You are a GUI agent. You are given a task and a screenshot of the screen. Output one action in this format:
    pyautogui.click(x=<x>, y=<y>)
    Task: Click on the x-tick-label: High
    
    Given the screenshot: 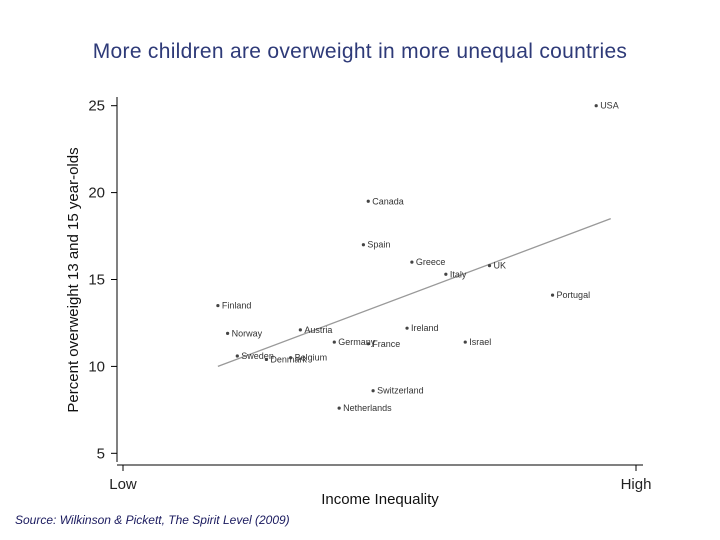 What is the action you would take?
    pyautogui.click(x=636, y=484)
    